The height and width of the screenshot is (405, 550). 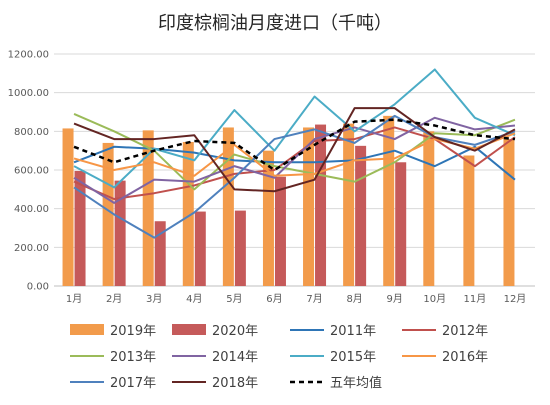 I want to click on y-tick-label: 400.00, so click(x=31, y=209).